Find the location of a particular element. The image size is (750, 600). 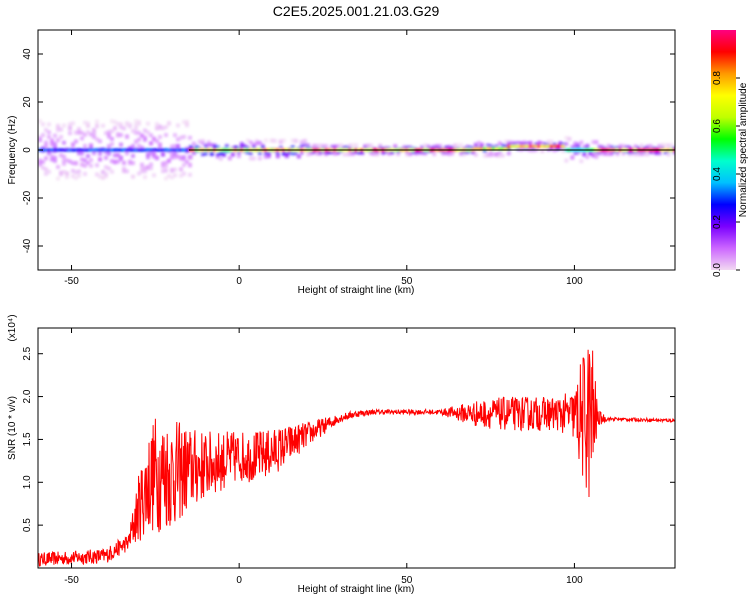

spectrogram-x-tick-label: 100 is located at coordinates (574, 281).